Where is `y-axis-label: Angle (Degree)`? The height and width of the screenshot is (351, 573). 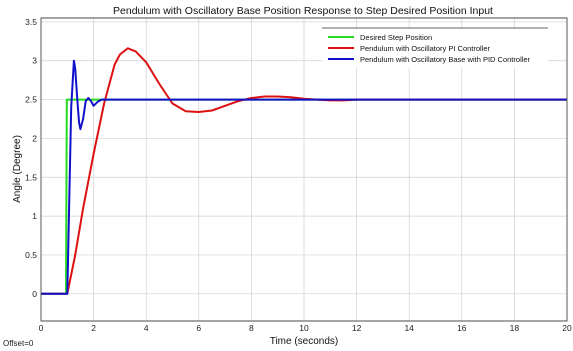
y-axis-label: Angle (Degree) is located at coordinates (17, 169).